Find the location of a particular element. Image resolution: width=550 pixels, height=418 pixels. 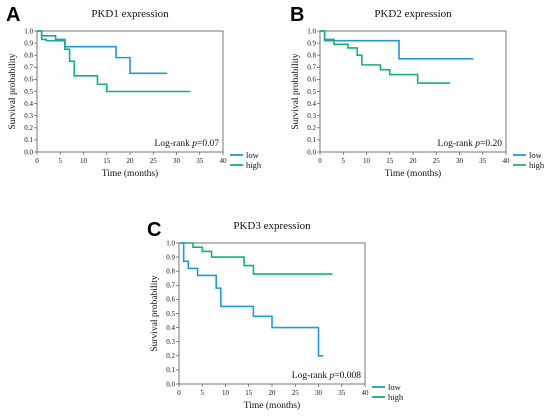

p-value: =0.20 is located at coordinates (491, 144).